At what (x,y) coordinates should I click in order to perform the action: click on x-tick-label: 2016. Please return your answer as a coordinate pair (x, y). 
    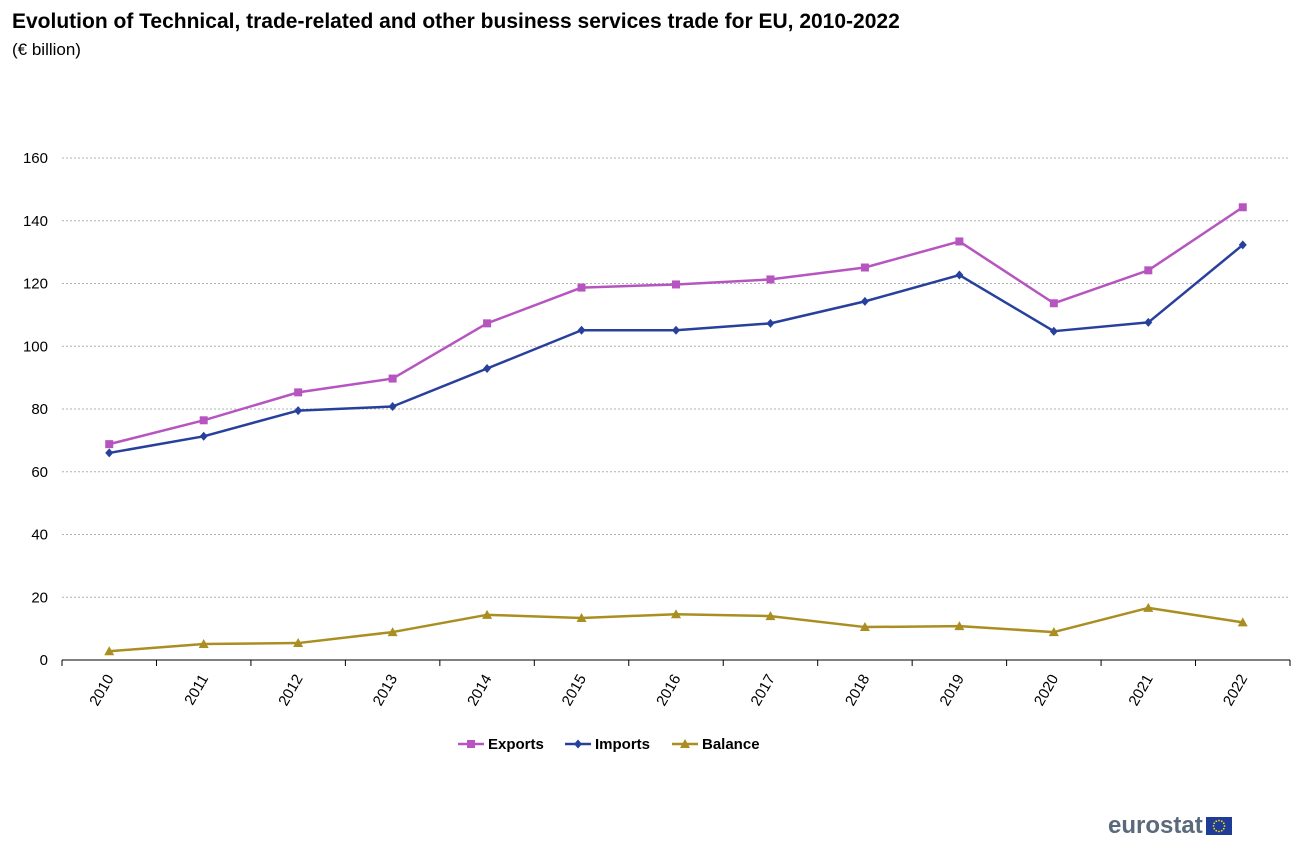
    Looking at the image, I should click on (668, 690).